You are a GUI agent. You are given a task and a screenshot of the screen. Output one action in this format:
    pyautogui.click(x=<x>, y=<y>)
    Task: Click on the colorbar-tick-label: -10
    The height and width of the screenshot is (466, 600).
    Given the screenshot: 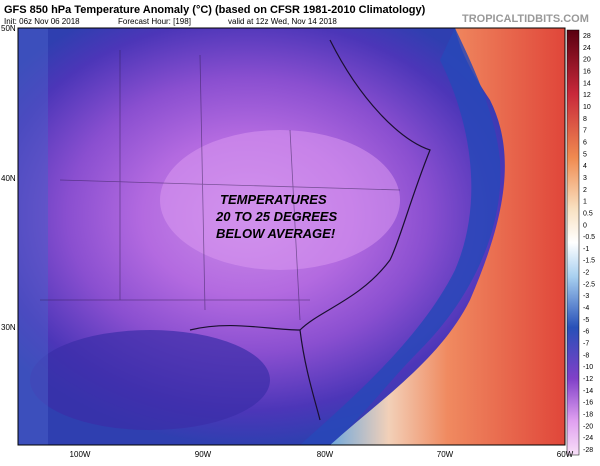 What is the action you would take?
    pyautogui.click(x=588, y=367)
    